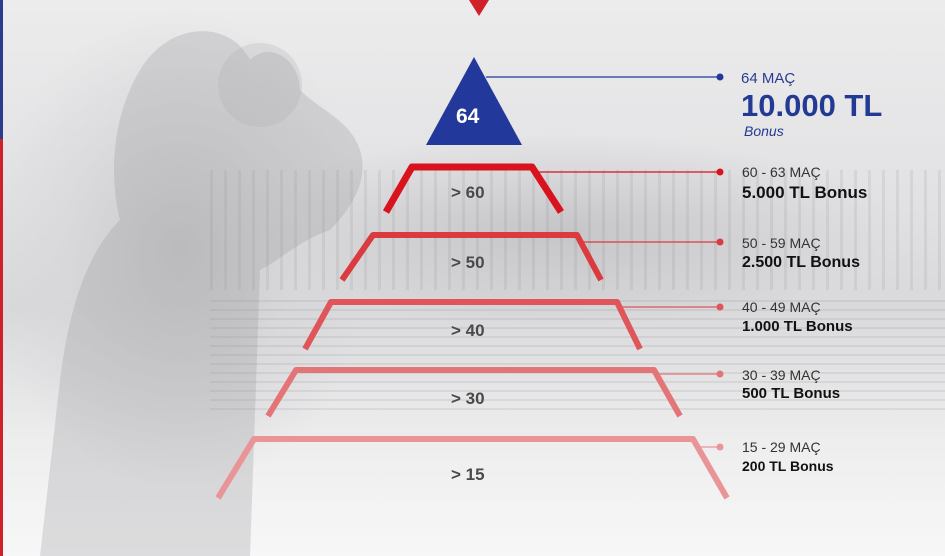 Image resolution: width=945 pixels, height=556 pixels. Describe the element at coordinates (805, 192) in the screenshot. I see `tier-amount-60: 5.000 TL Bonus` at that location.